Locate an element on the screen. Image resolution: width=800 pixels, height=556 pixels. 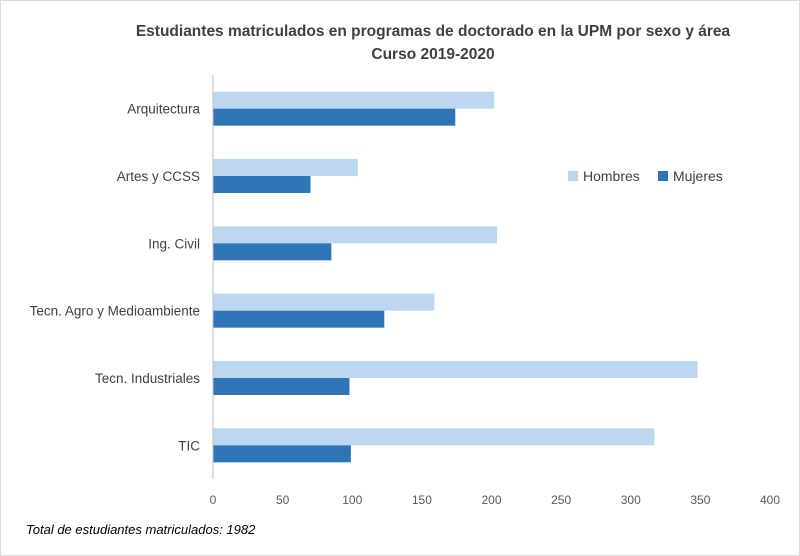
x-axis-ticks: 0 50 100 150 200 250 300 350 400 is located at coordinates (495, 500).